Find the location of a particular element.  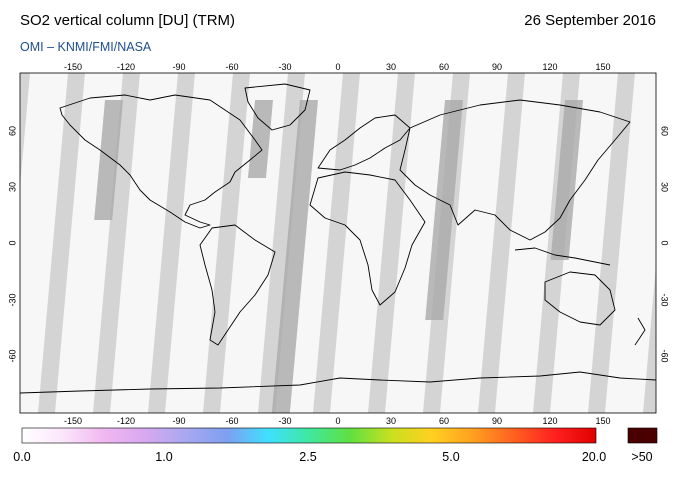

lat-tick-right: -60 is located at coordinates (664, 356).